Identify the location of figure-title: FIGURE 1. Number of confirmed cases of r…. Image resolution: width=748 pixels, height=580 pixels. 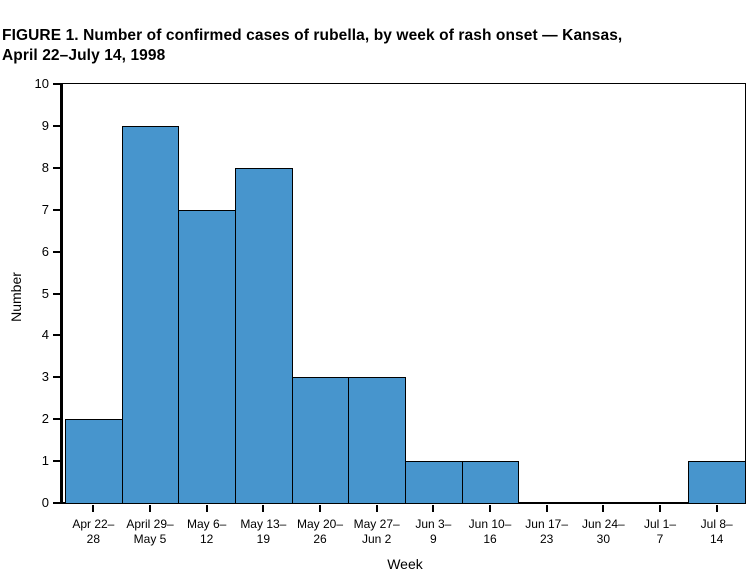
(375, 46).